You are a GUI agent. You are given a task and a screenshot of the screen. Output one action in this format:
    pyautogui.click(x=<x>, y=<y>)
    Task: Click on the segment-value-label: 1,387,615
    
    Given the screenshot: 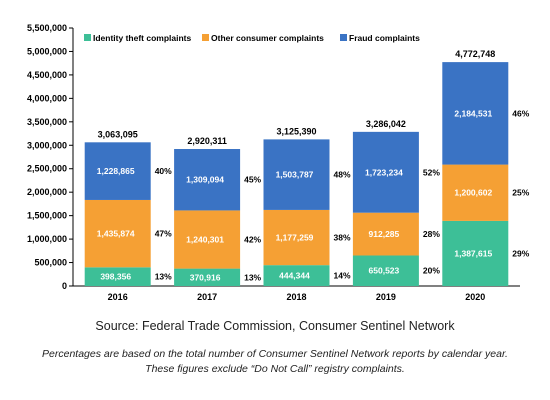 What is the action you would take?
    pyautogui.click(x=473, y=253)
    